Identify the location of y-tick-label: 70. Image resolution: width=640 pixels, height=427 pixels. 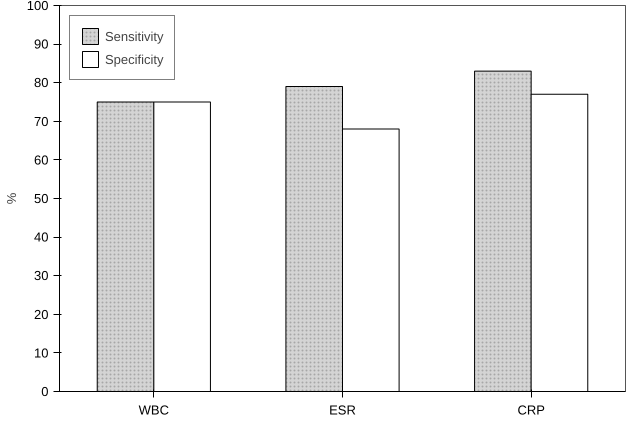
(41, 121).